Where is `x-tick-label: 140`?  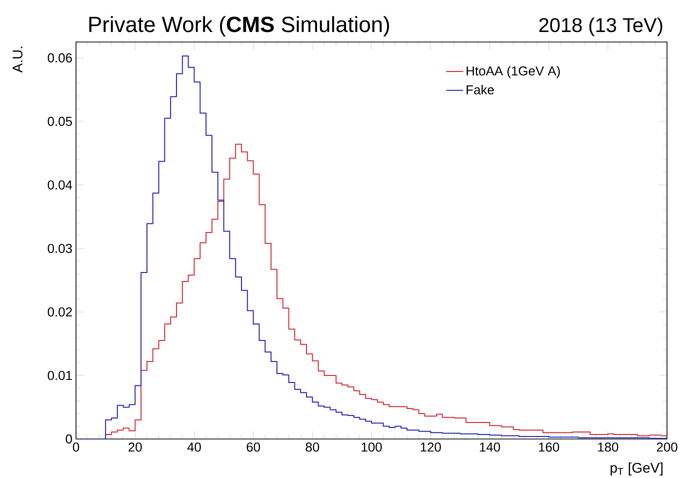 x-tick-label: 140 is located at coordinates (490, 447).